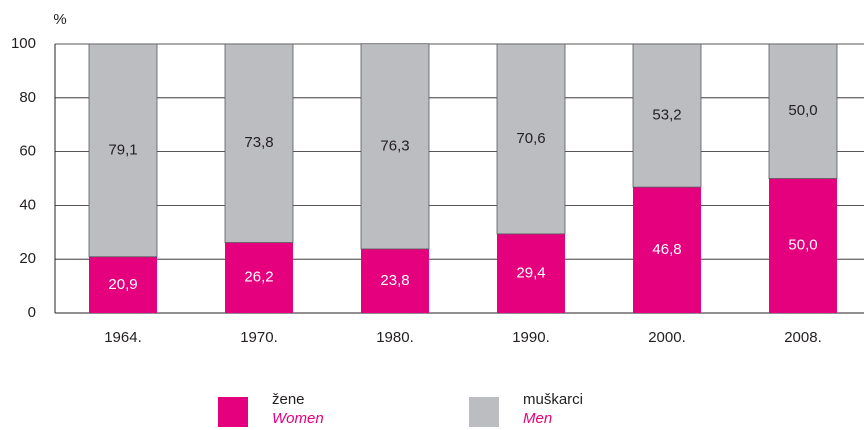 This screenshot has width=865, height=430. I want to click on y-tick-label: 0, so click(32, 312).